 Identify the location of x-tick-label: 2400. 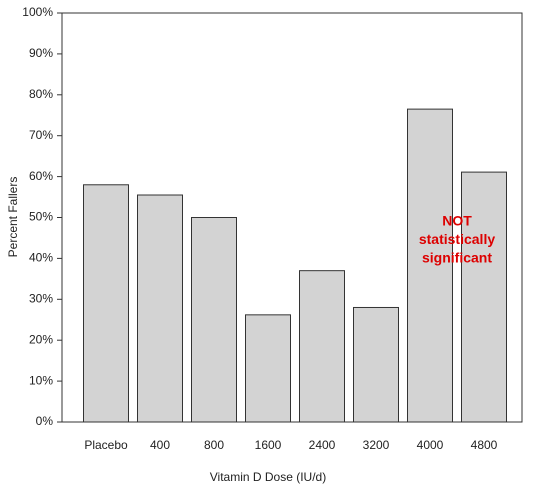
(322, 445).